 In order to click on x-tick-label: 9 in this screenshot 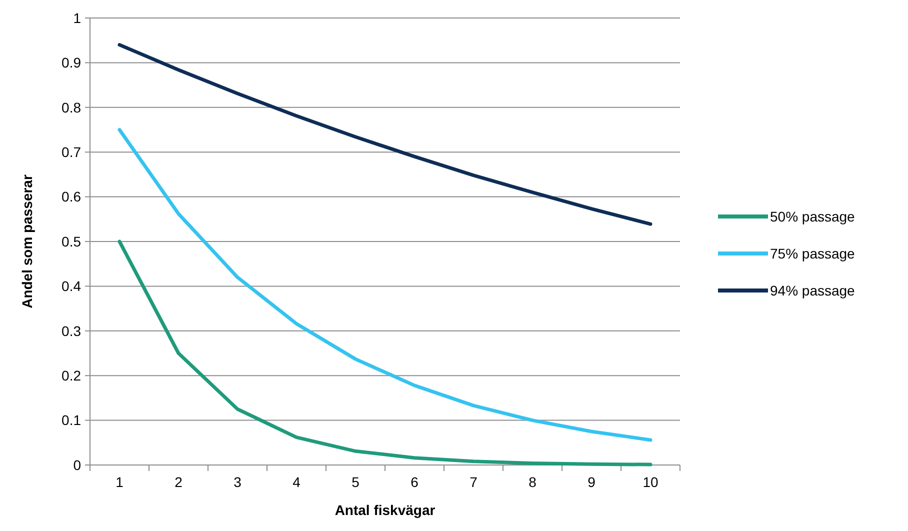, I will do `click(592, 482)`.